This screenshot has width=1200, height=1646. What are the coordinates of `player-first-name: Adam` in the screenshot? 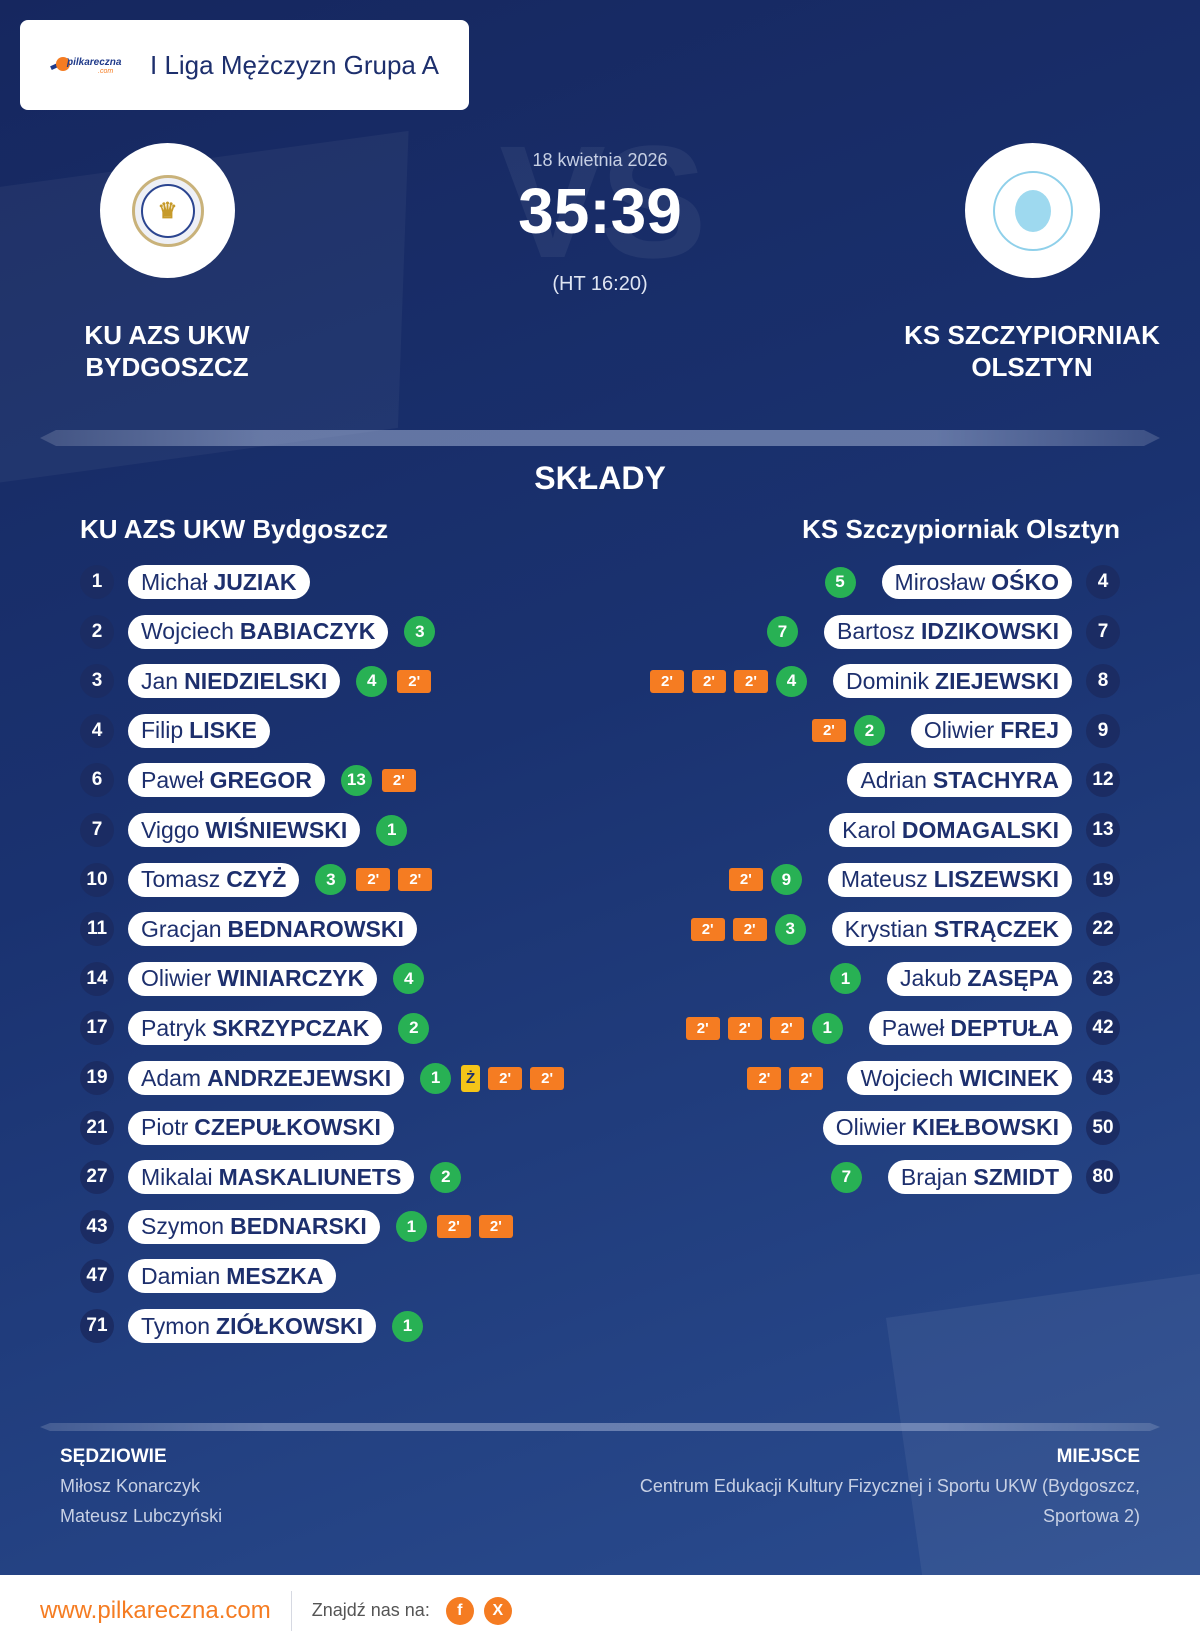 It's located at (171, 1077).